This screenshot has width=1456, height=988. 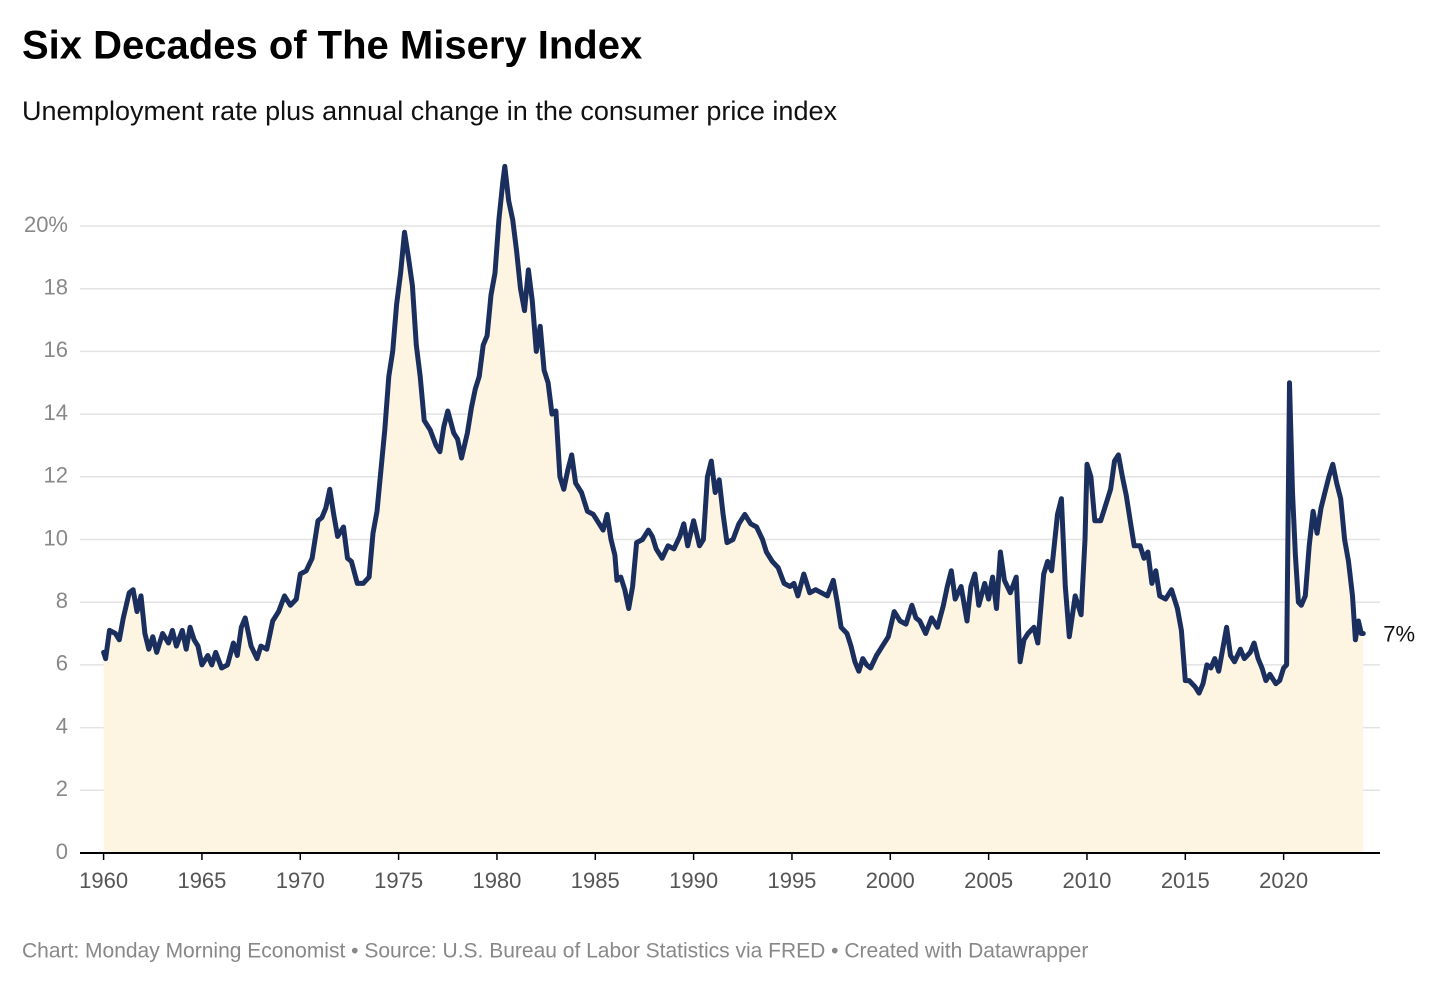 What do you see at coordinates (1399, 633) in the screenshot?
I see `end-label: 7%` at bounding box center [1399, 633].